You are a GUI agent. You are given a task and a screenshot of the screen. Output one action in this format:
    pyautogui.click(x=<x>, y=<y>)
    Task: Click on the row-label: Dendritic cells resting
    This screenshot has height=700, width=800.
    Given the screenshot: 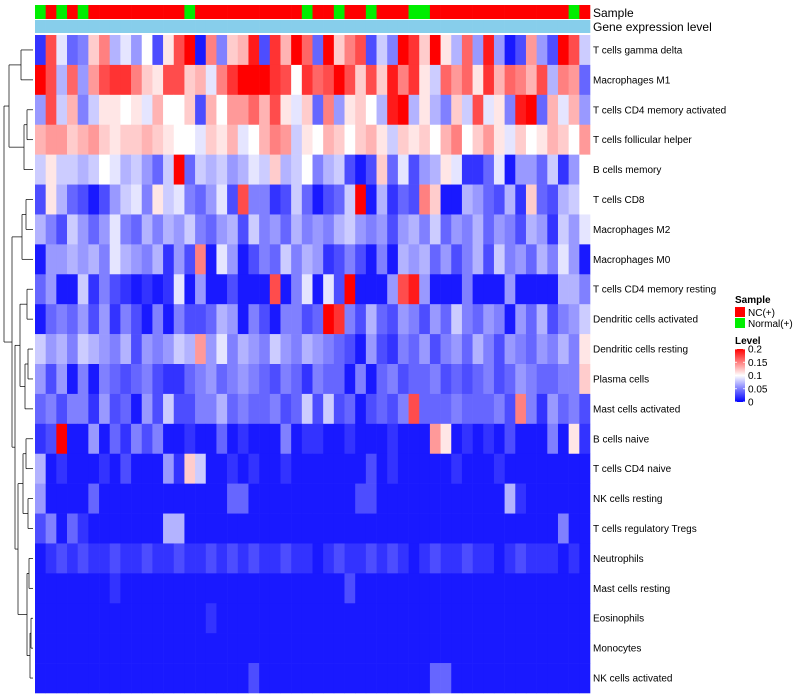 What is the action you would take?
    pyautogui.click(x=640, y=350)
    